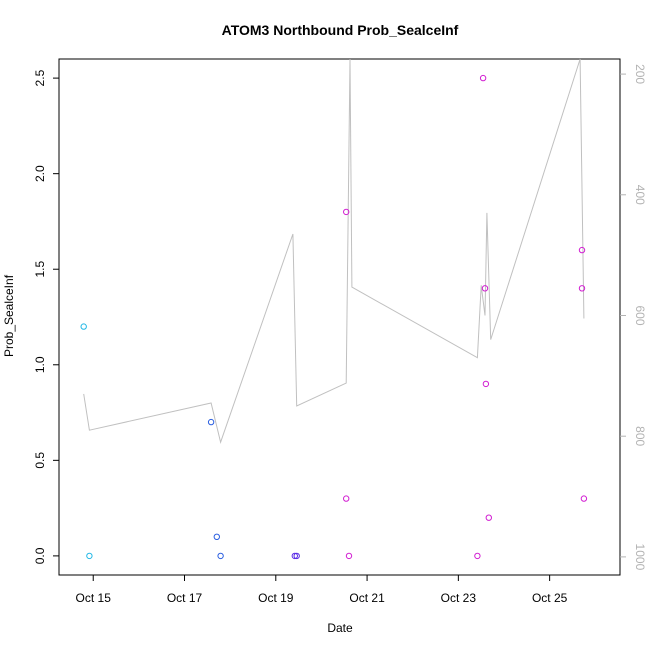 Image resolution: width=650 pixels, height=650 pixels. I want to click on right-y-tick-label: 600, so click(640, 315).